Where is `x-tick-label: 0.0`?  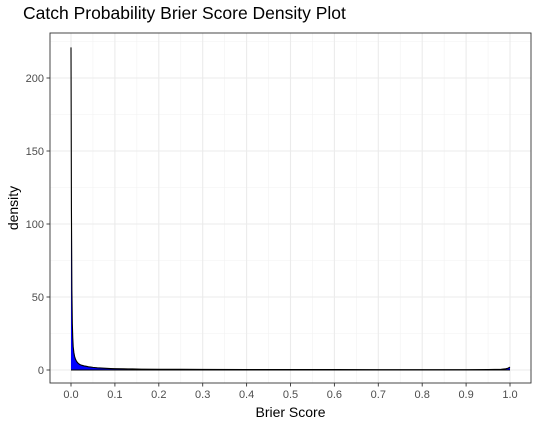 x-tick-label: 0.0 is located at coordinates (70, 395).